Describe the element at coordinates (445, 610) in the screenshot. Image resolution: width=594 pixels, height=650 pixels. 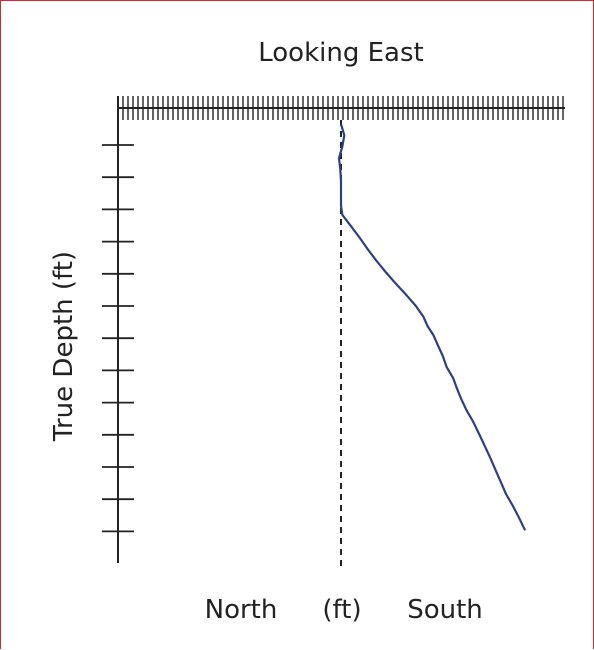
I see `x-axis-label-south: South` at that location.